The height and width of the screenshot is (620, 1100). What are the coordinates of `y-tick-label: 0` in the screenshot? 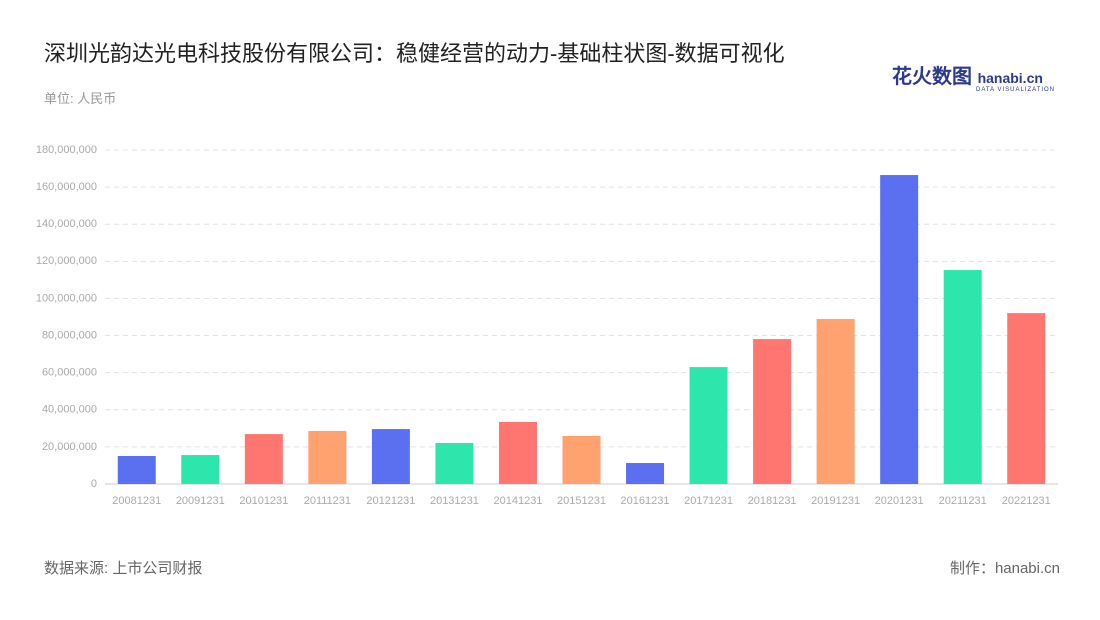 It's located at (94, 484).